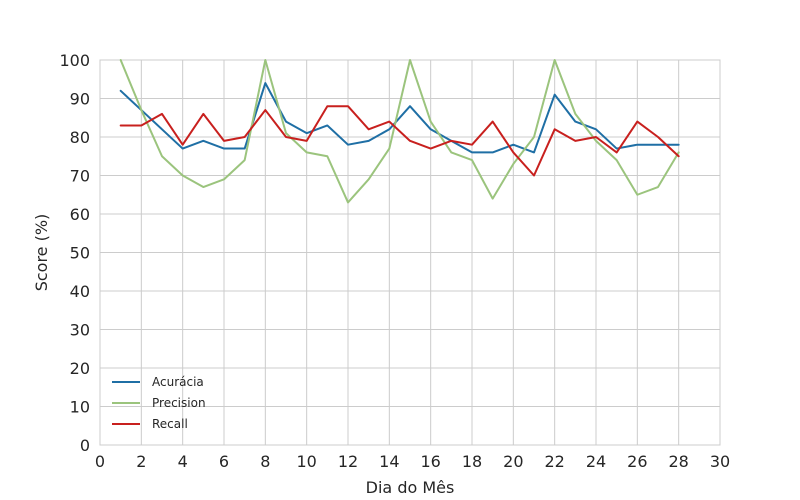 This screenshot has width=800, height=500. Describe the element at coordinates (80, 214) in the screenshot. I see `y-tick-label: 60` at that location.